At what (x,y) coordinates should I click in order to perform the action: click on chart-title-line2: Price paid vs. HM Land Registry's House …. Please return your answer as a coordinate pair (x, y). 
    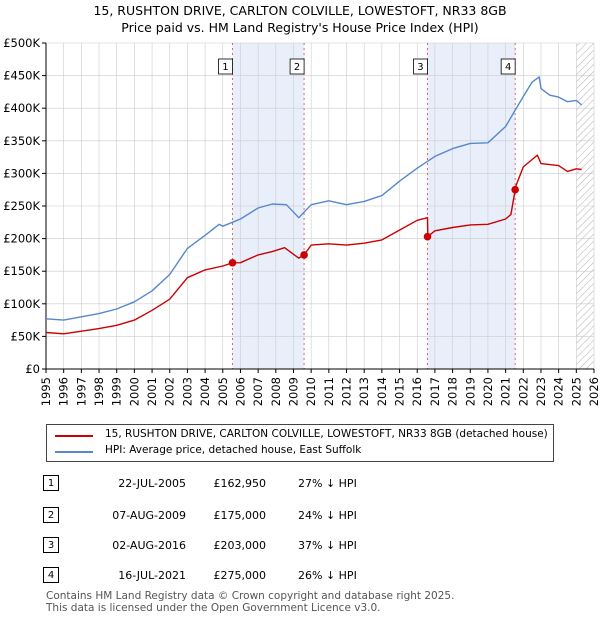
    Looking at the image, I should click on (300, 27).